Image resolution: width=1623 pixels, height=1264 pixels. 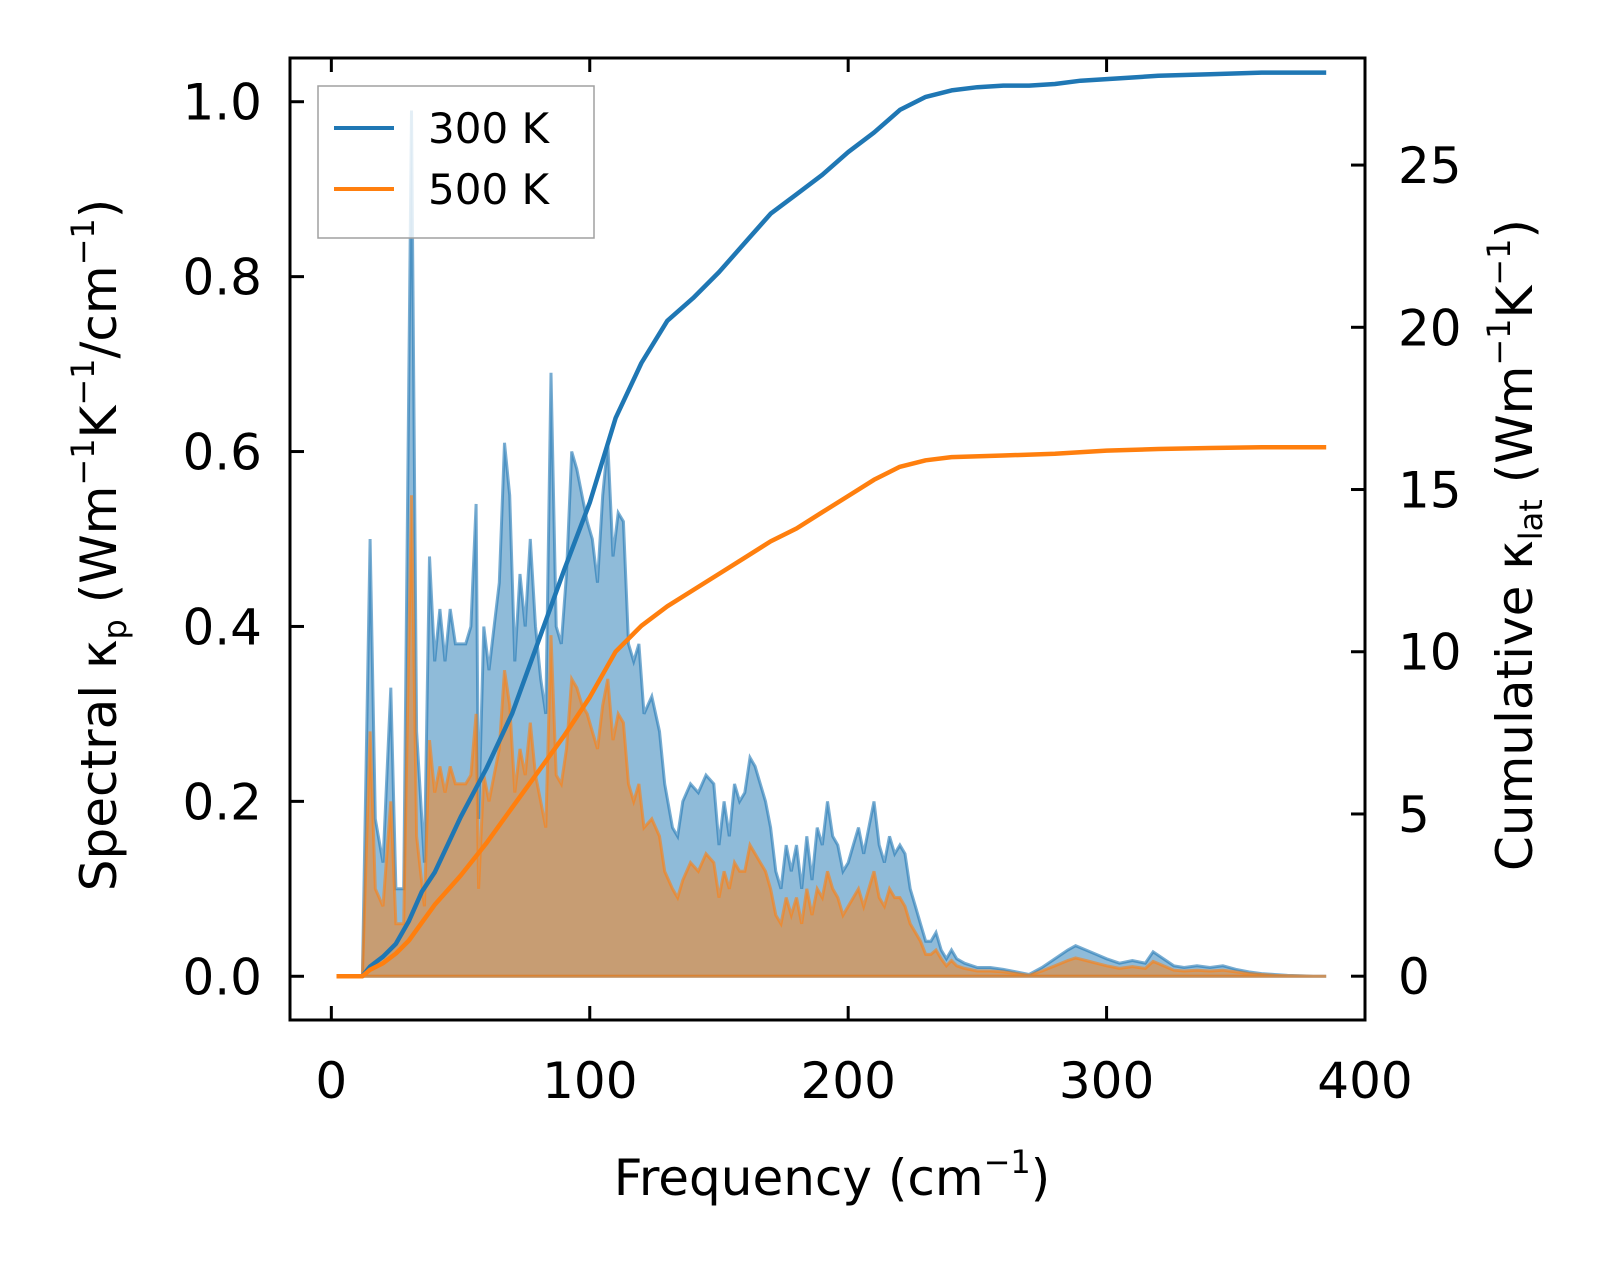 I want to click on y-right-axis-title: Cumulative κlat (Wm−1K−1), so click(x=1515, y=545).